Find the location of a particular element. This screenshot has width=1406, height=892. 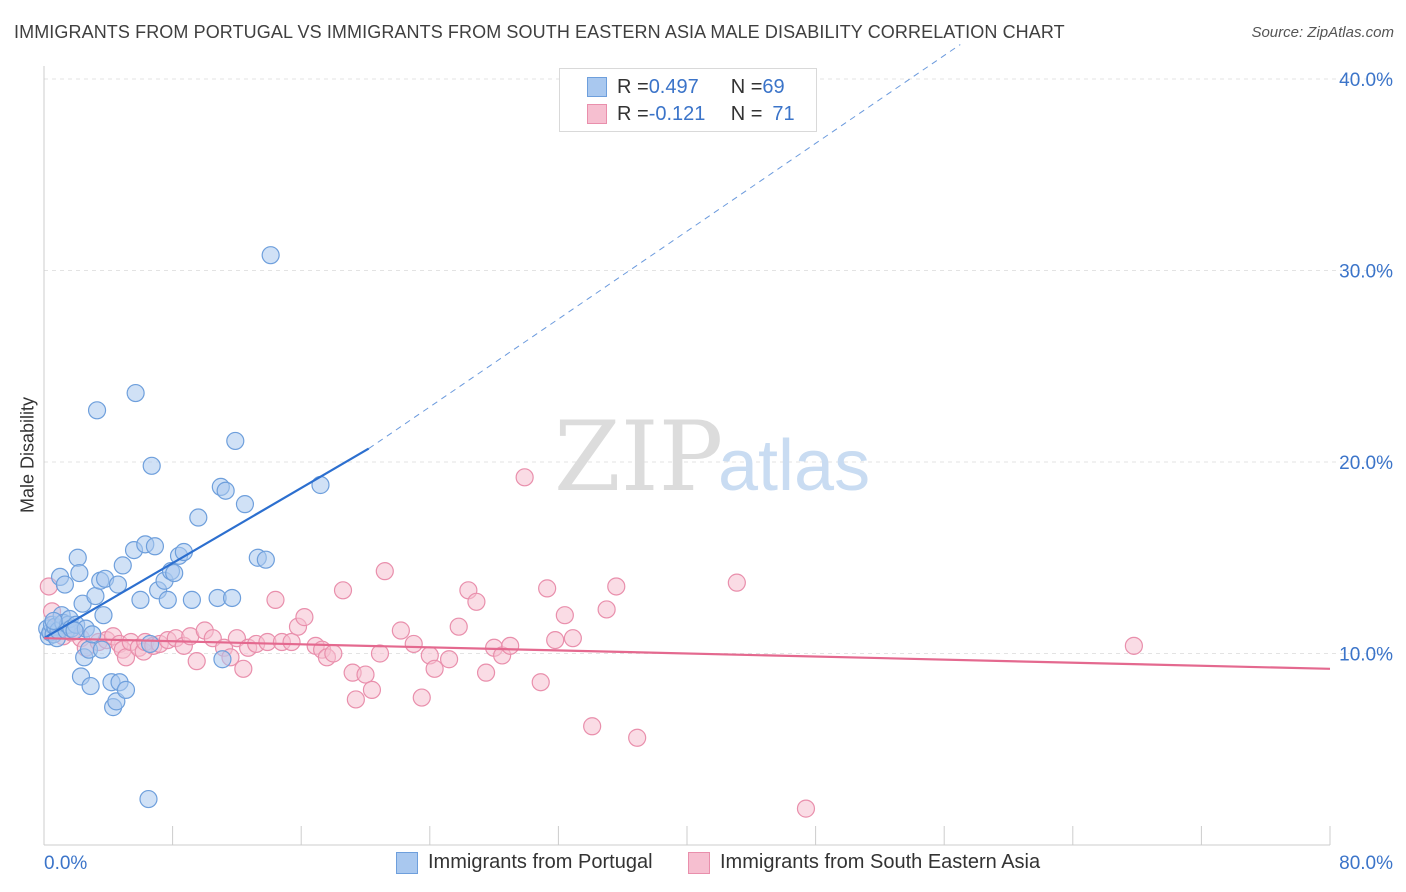

y-tick-label: 30.0% is located at coordinates (1366, 272).